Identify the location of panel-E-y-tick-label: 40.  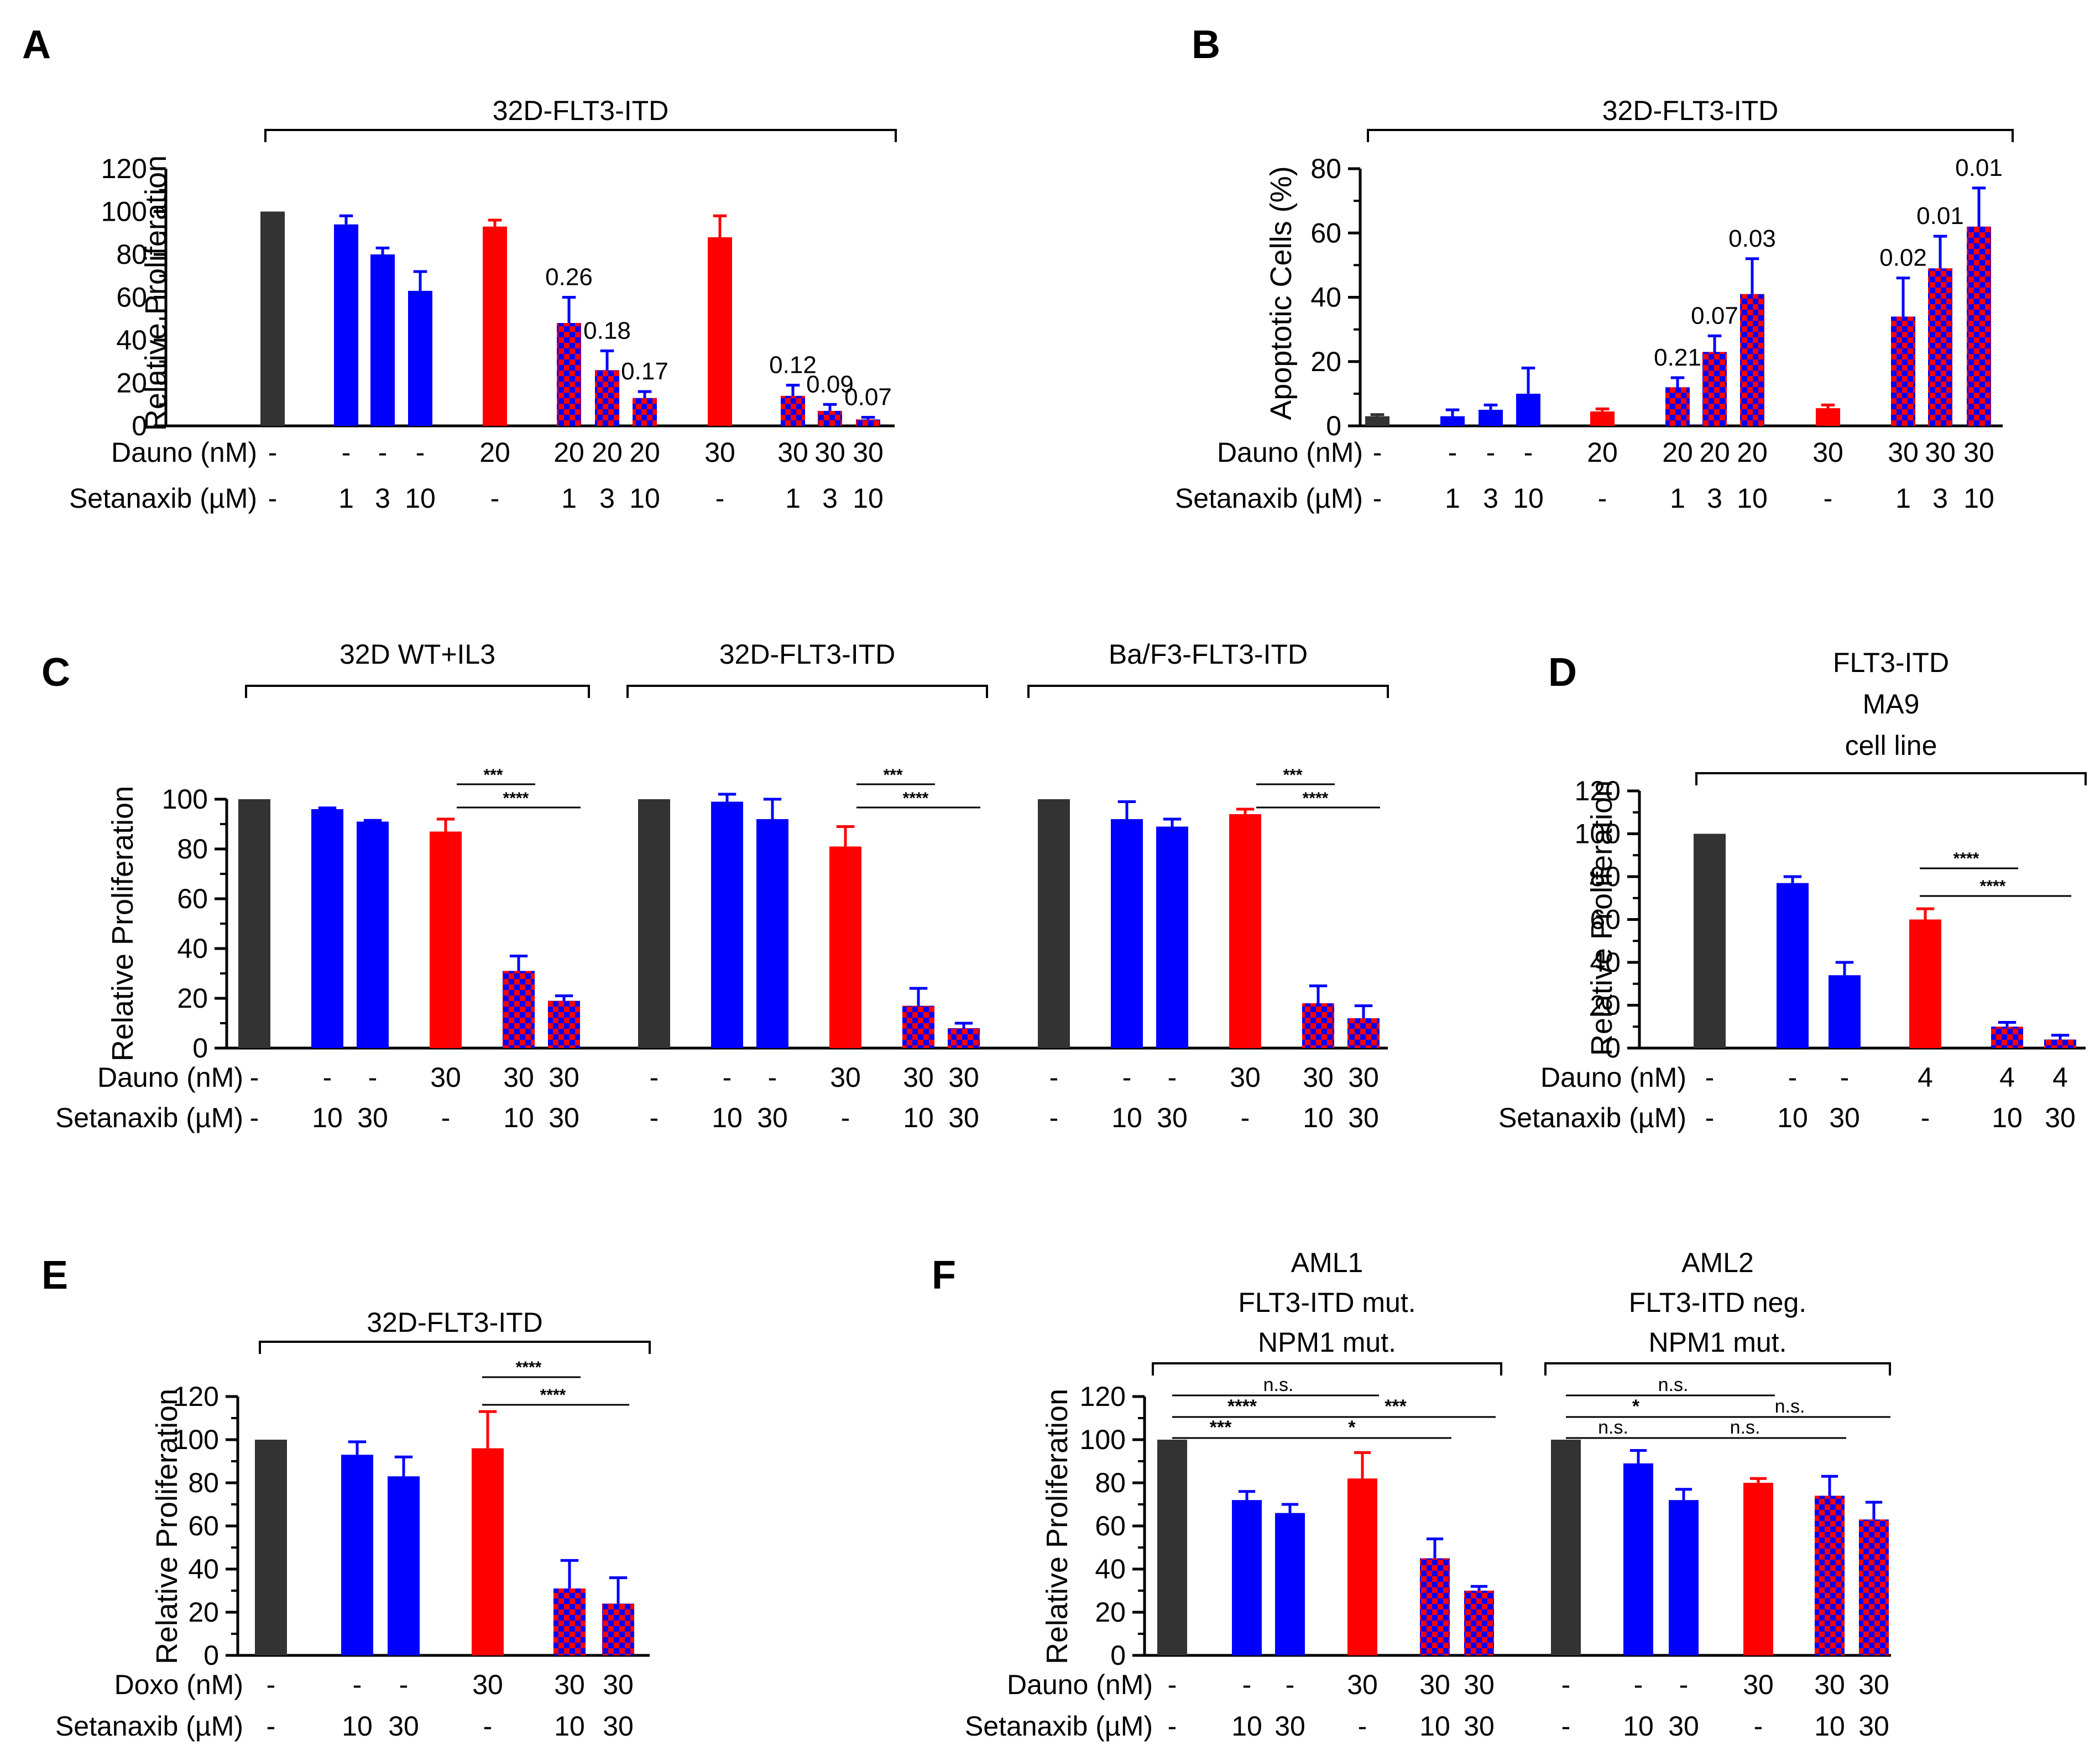
(203, 1569).